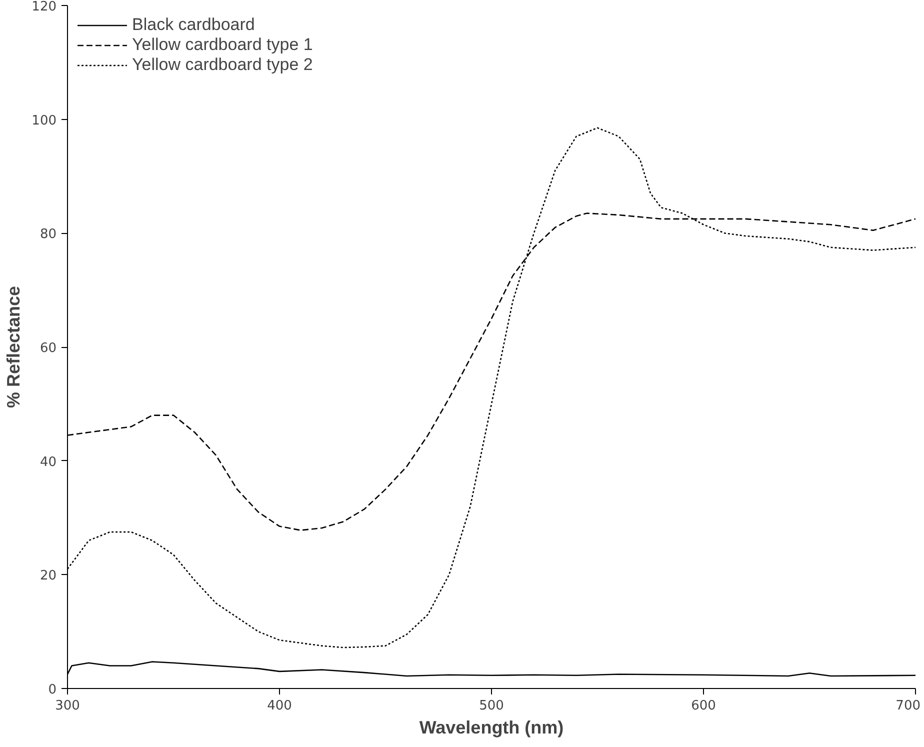  I want to click on x-tick-label: 700, so click(908, 706).